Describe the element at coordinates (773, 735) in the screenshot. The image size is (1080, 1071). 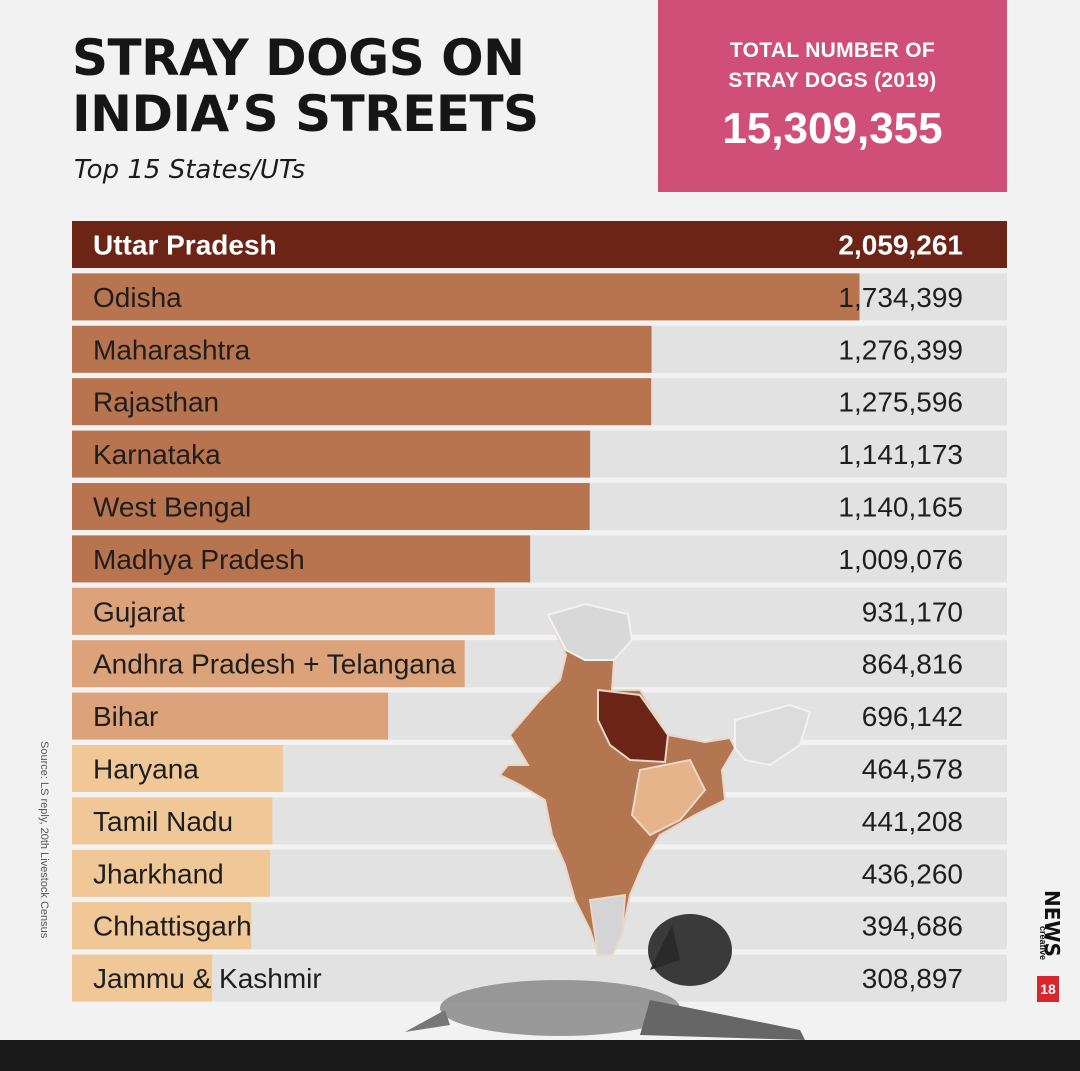
I see `northeast-region` at that location.